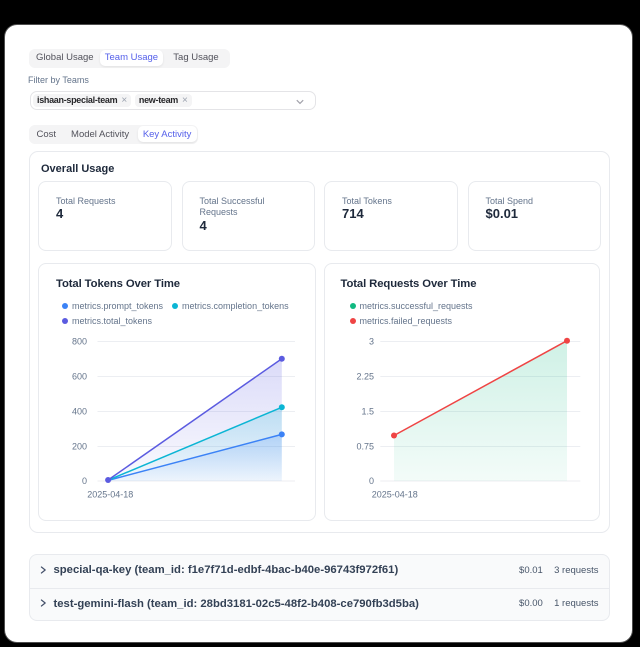 This screenshot has height=647, width=640. What do you see at coordinates (78, 377) in the screenshot?
I see `svg-text: 600` at bounding box center [78, 377].